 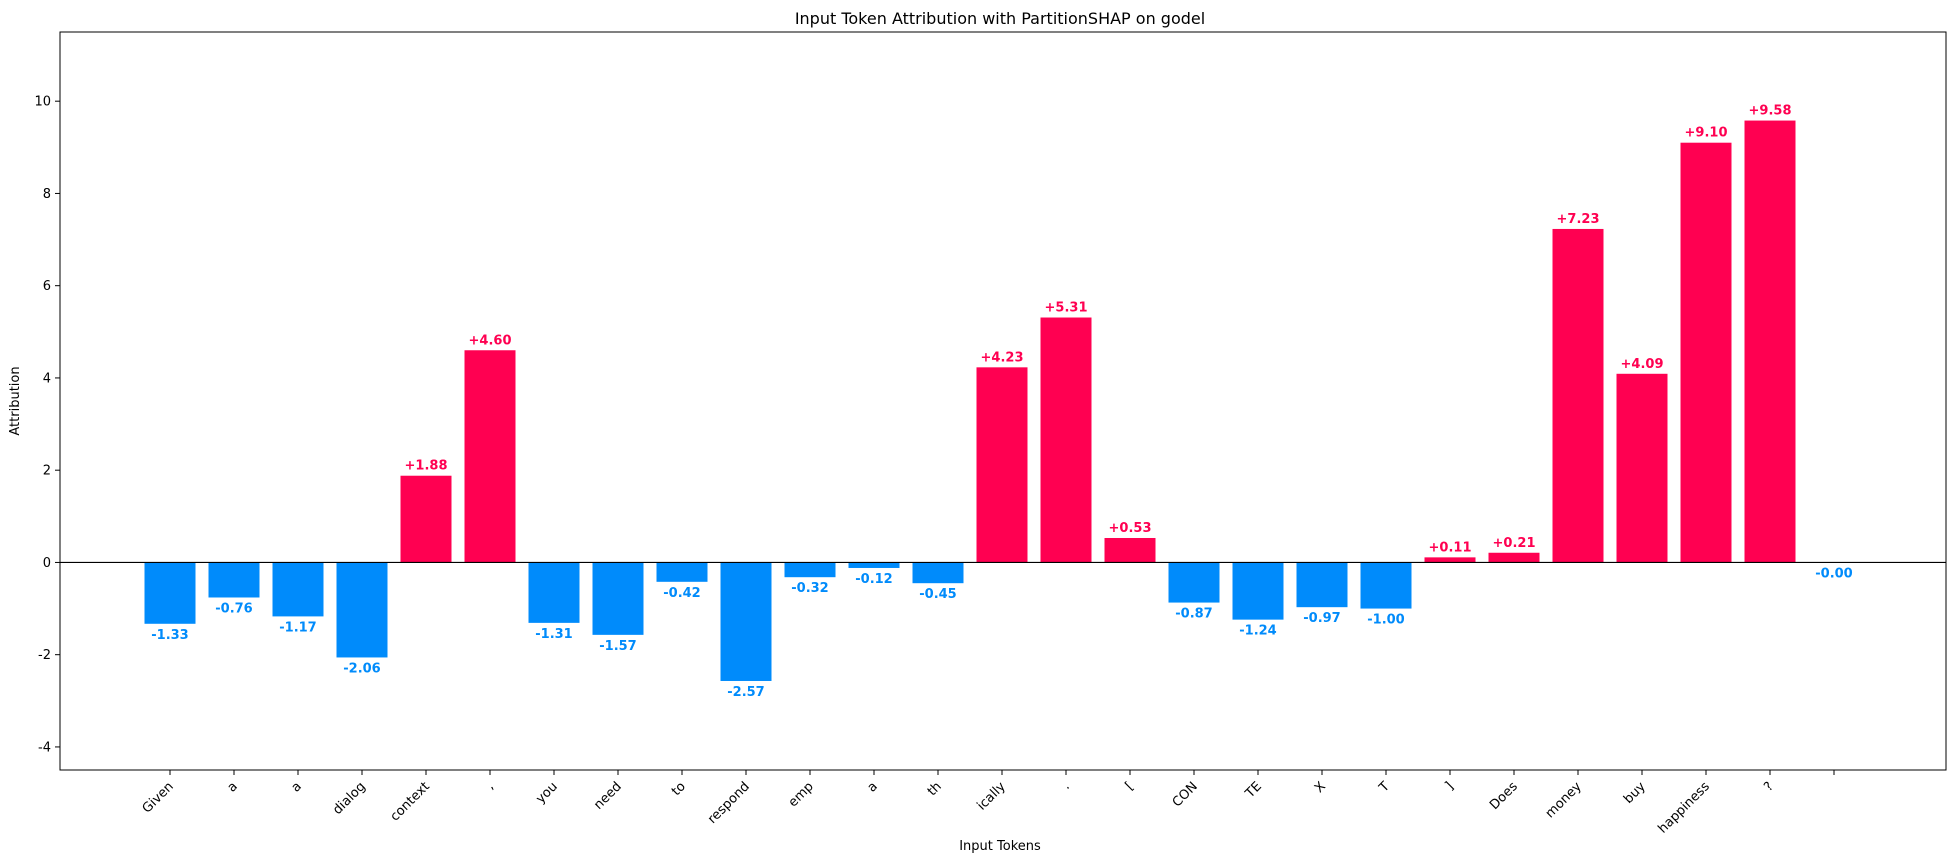 I want to click on y-tick-label: 10, so click(x=42, y=102).